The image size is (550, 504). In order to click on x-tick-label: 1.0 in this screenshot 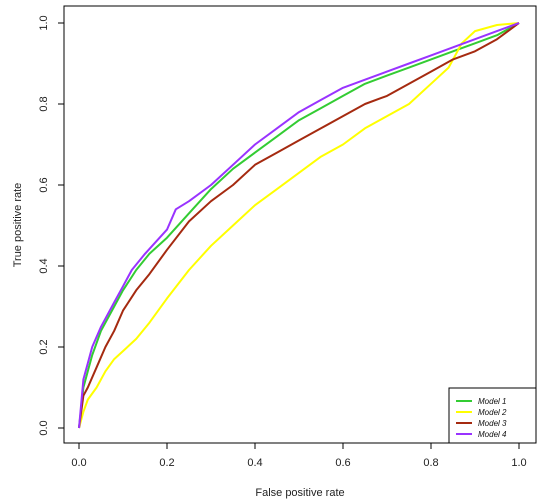, I will do `click(518, 463)`.